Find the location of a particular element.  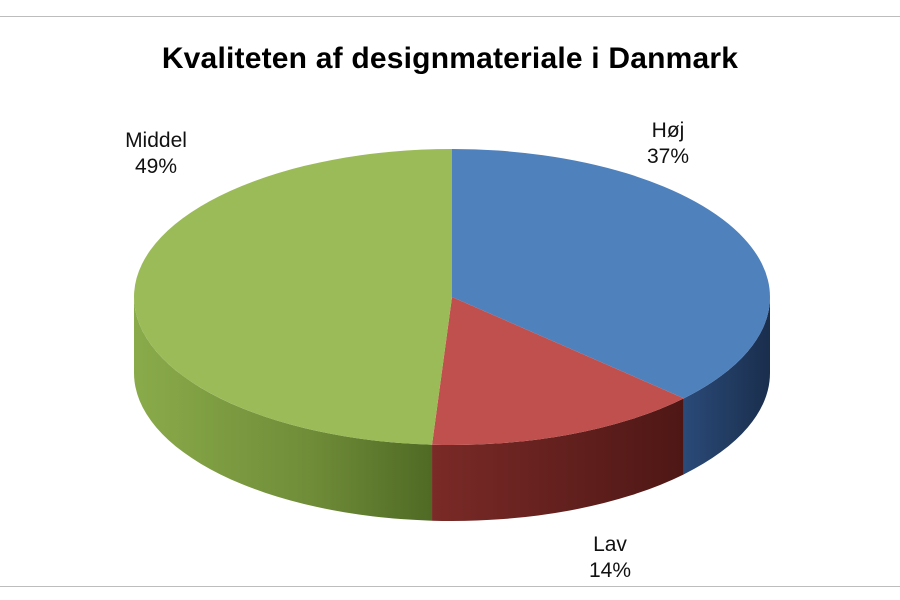

pie-slice-side-lav is located at coordinates (558, 459).